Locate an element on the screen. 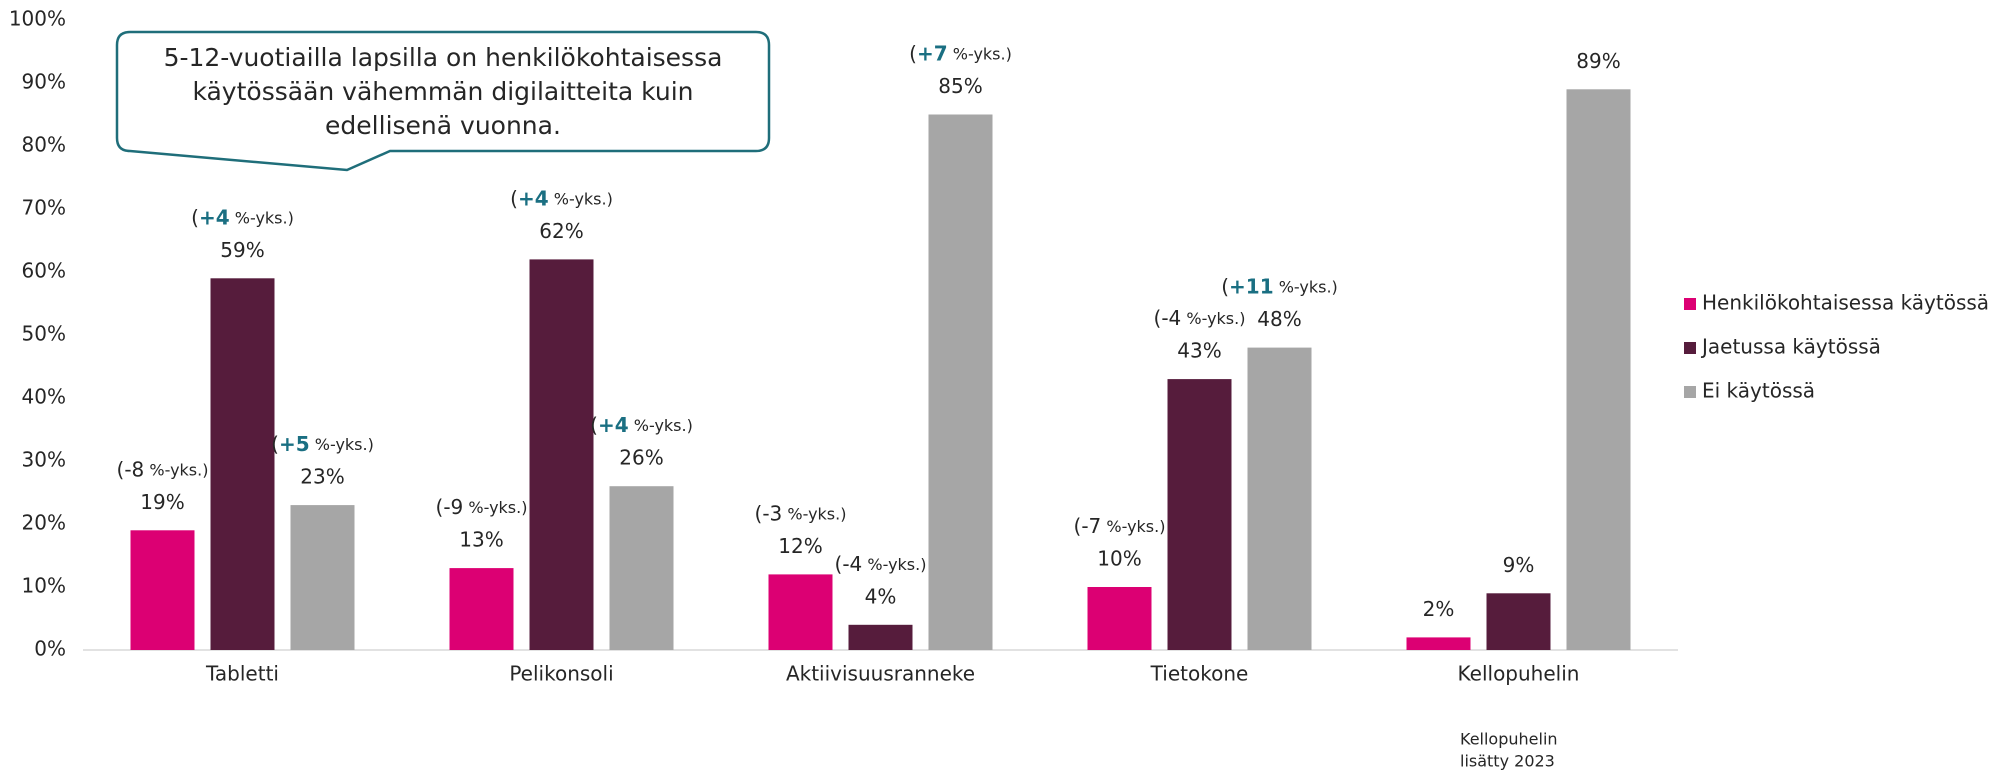  value-label: 19% is located at coordinates (162, 502).